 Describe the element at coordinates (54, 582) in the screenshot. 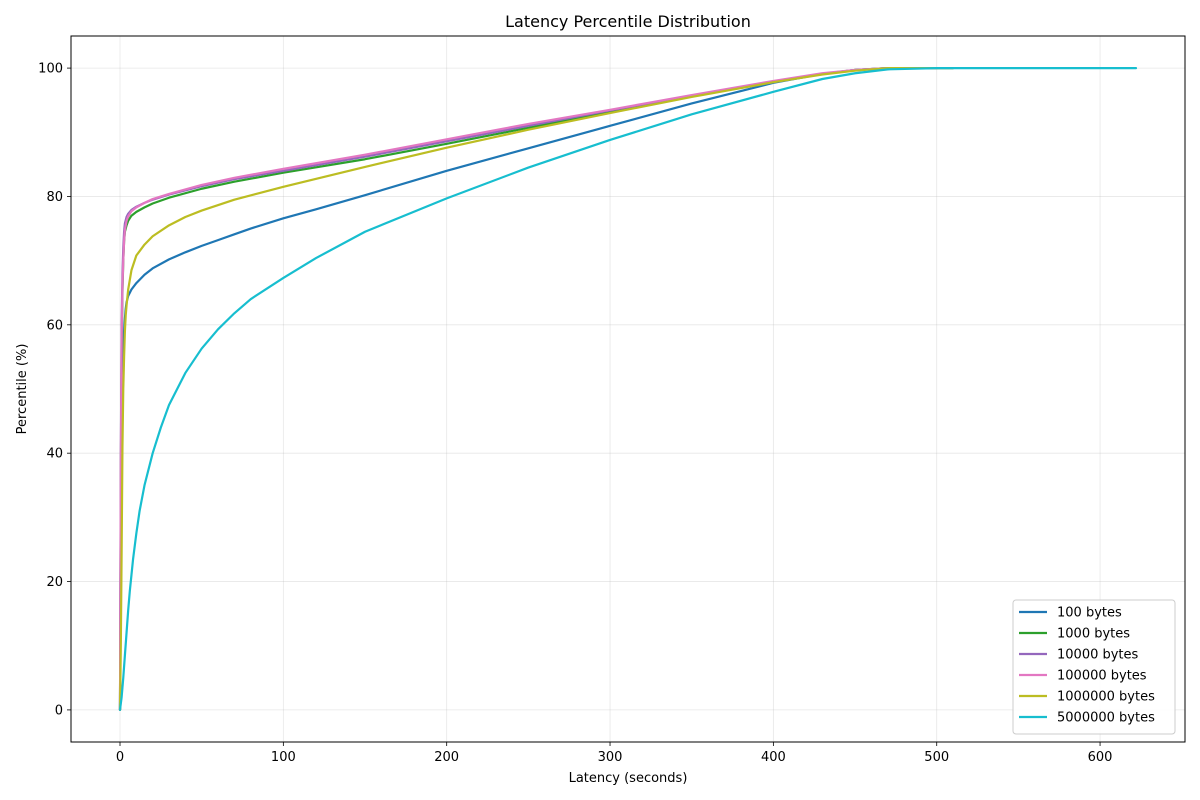

I see `y-tick-label: 20` at that location.